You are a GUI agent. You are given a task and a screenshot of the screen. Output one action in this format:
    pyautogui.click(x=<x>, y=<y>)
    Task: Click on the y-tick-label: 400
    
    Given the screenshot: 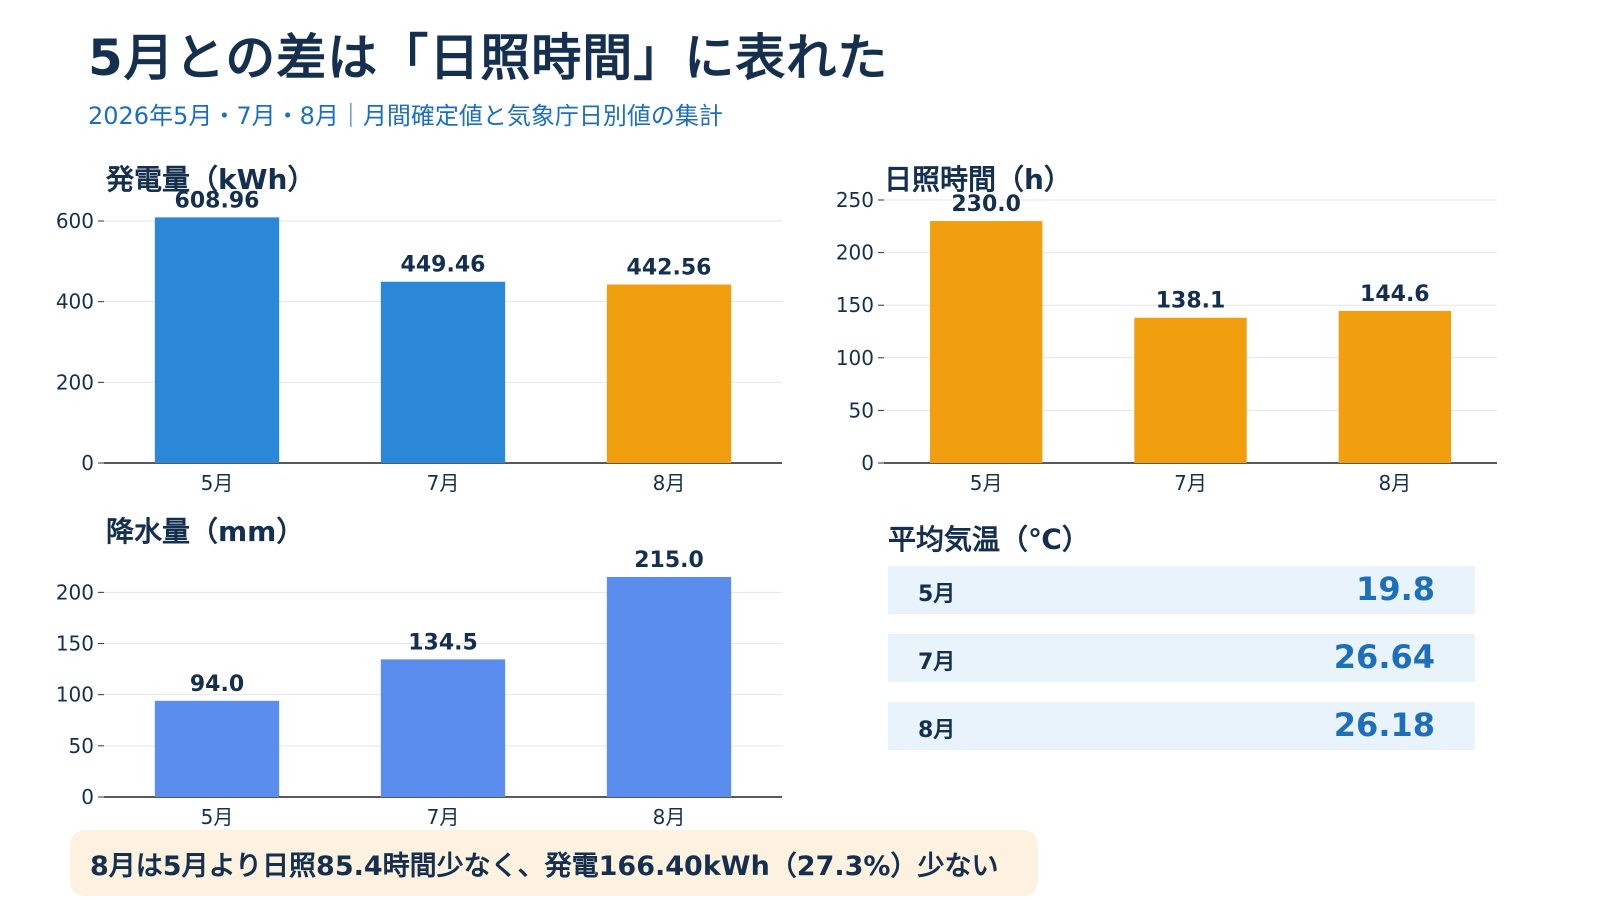 What is the action you would take?
    pyautogui.click(x=75, y=302)
    